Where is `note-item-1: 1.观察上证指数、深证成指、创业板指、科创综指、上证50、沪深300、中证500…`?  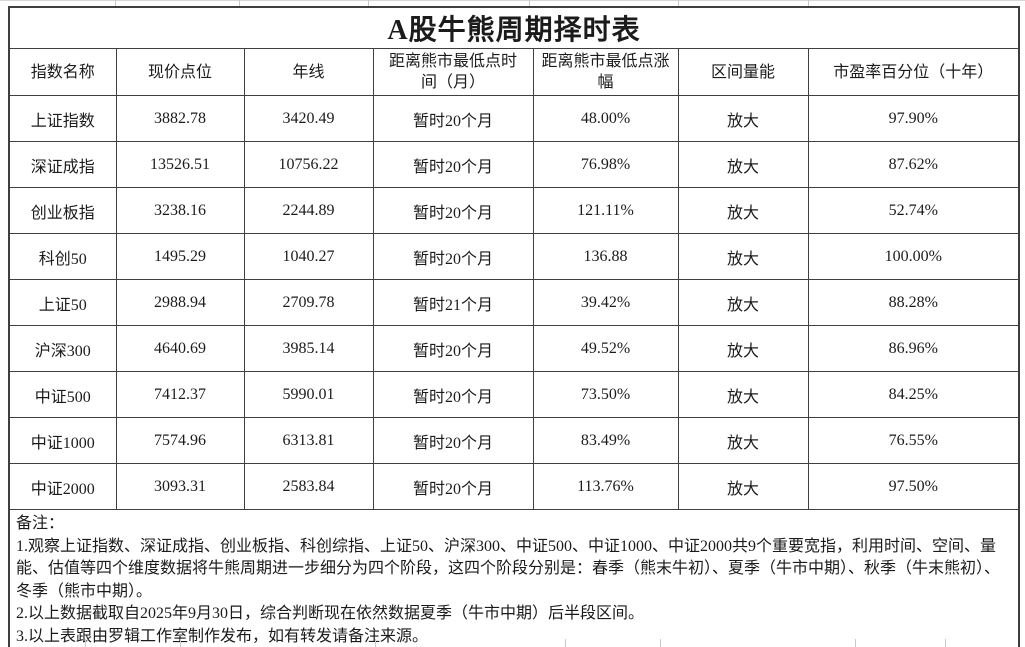 note-item-1: 1.观察上证指数、深证成指、创业板指、科创综指、上证50、沪深300、中证500… is located at coordinates (508, 568).